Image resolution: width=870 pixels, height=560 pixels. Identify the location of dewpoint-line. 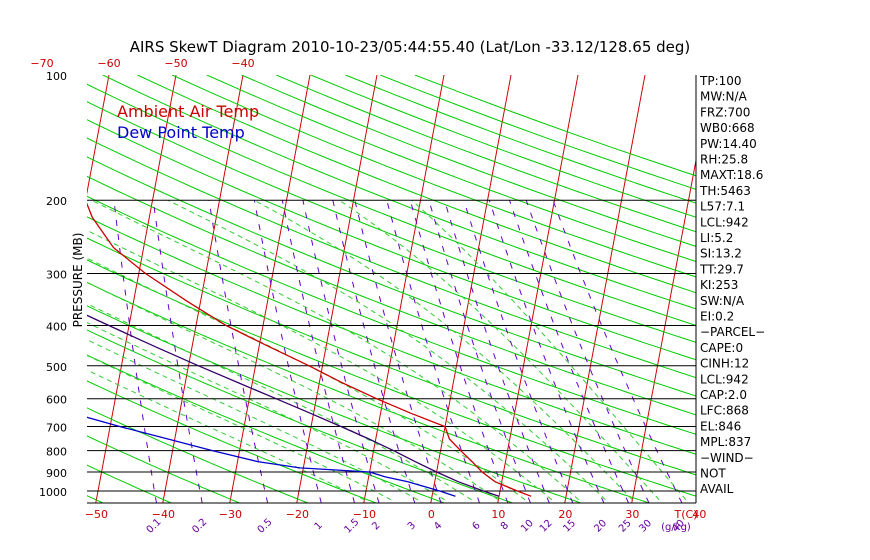
(271, 456).